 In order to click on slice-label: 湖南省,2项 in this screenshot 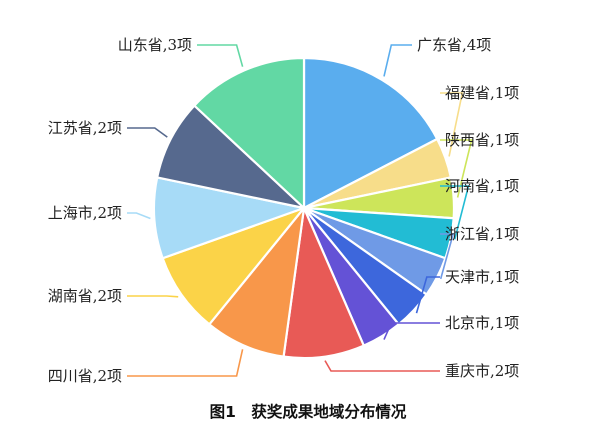, I will do `click(85, 296)`.